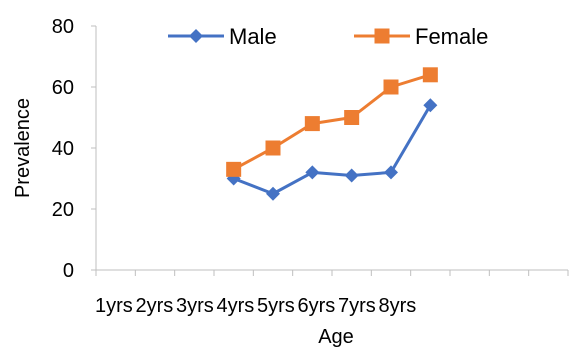  Describe the element at coordinates (114, 306) in the screenshot. I see `x-tick-label: 1yrs` at that location.